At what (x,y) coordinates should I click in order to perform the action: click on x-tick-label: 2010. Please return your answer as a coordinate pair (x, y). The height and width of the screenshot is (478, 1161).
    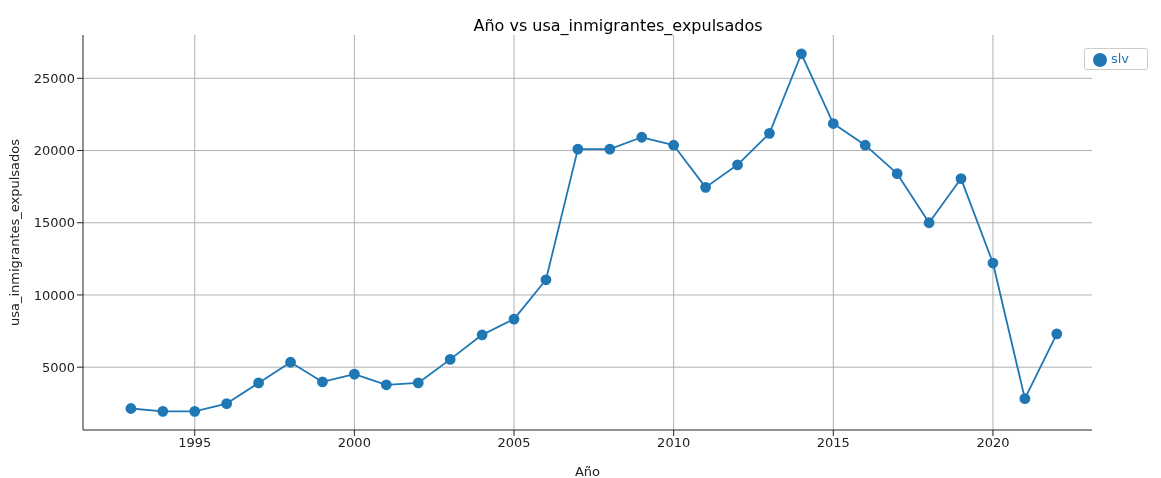
    Looking at the image, I should click on (674, 443).